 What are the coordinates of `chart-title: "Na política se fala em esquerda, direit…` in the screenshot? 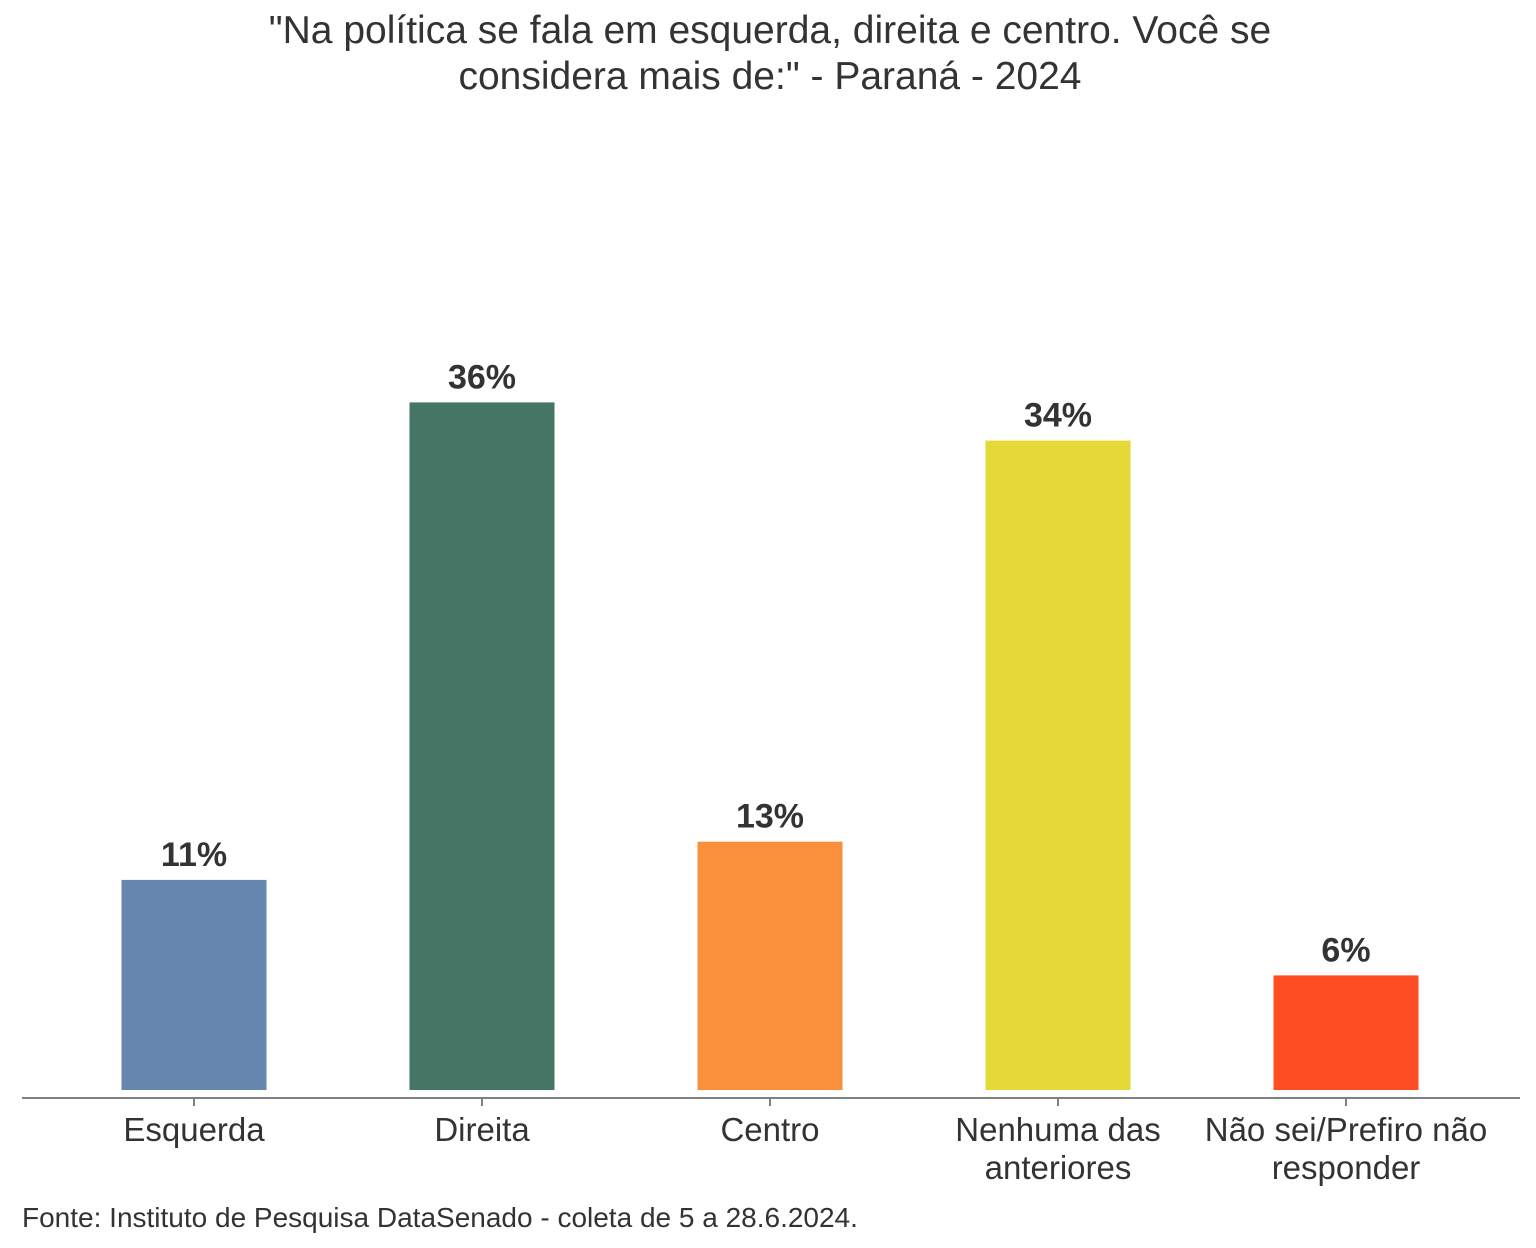 It's located at (768, 54).